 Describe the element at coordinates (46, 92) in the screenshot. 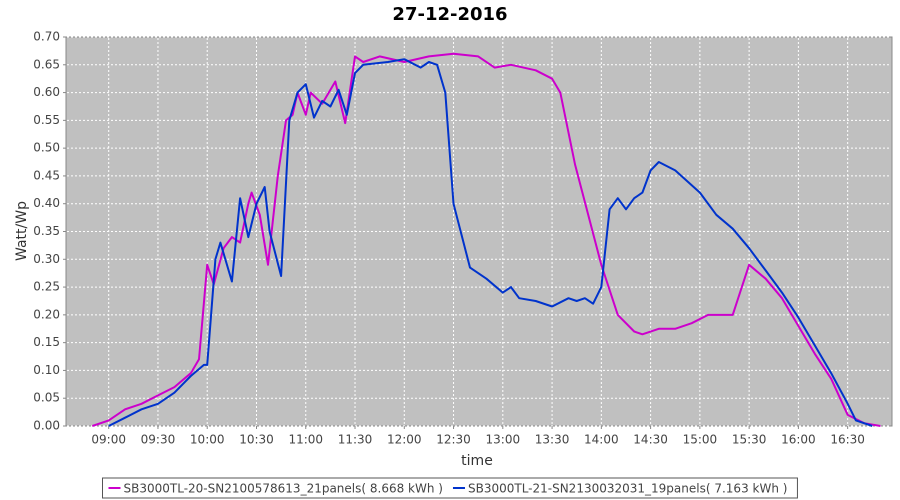

I see `y-tick-label: 0.60` at that location.